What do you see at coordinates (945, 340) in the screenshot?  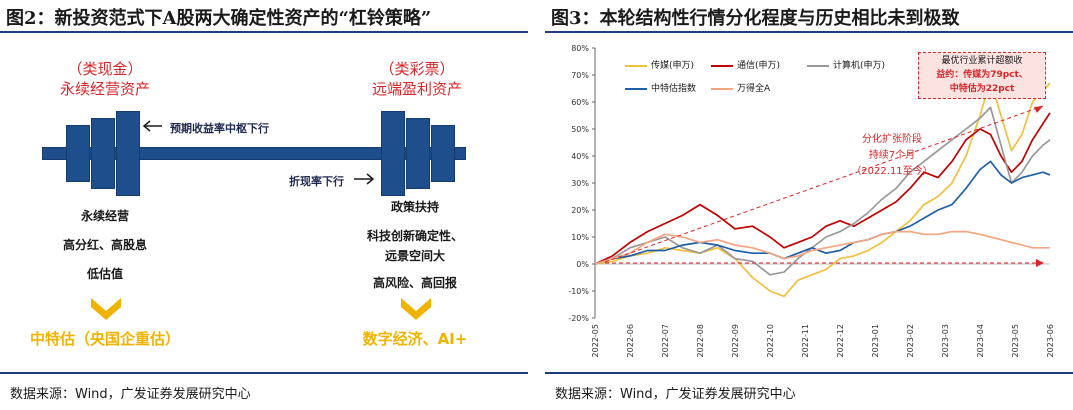 I see `x-tick-label: 2023-03` at bounding box center [945, 340].